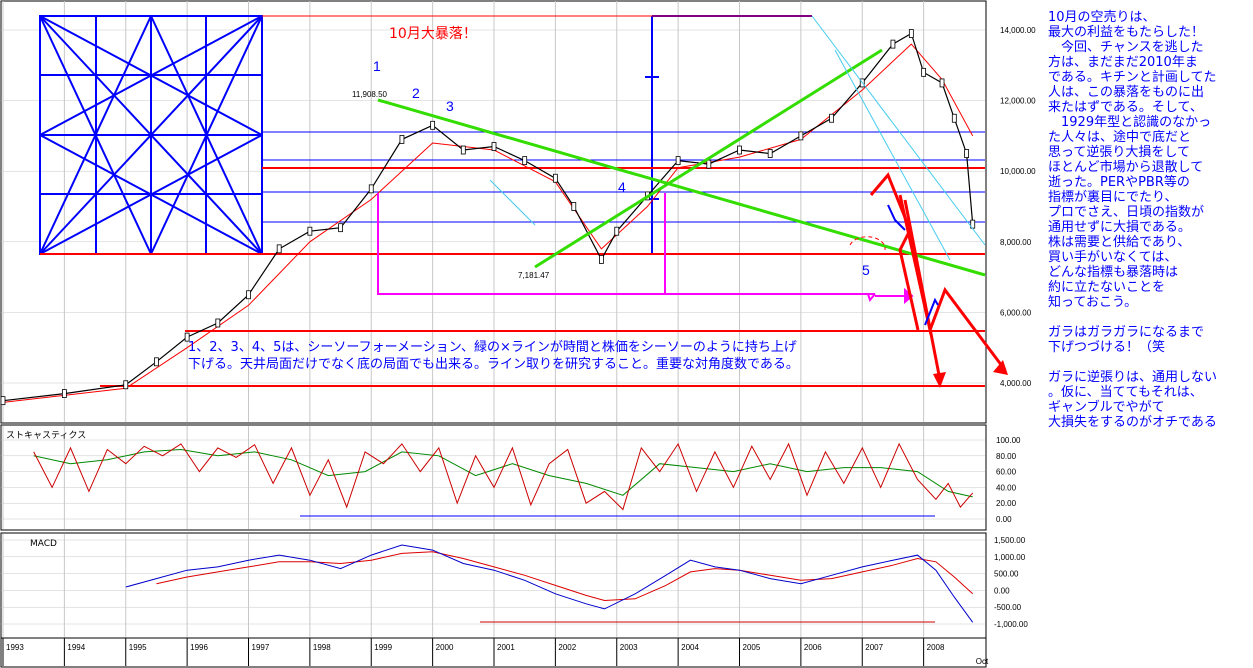 Image resolution: width=1253 pixels, height=668 pixels. What do you see at coordinates (151, 135) in the screenshot?
I see `gann-box-left` at bounding box center [151, 135].